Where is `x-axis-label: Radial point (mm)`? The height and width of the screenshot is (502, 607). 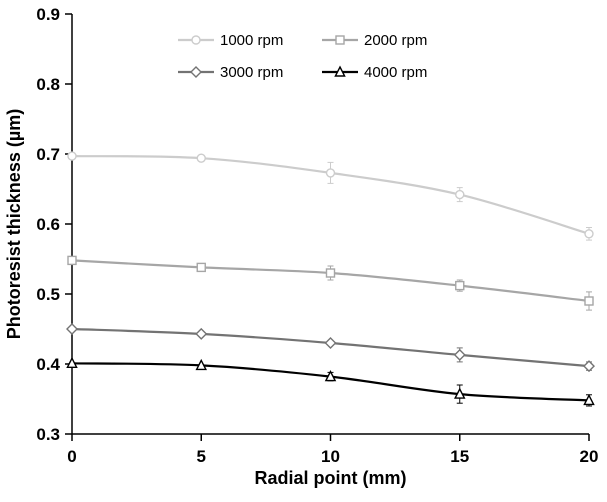 x-axis-label: Radial point (mm) is located at coordinates (330, 478).